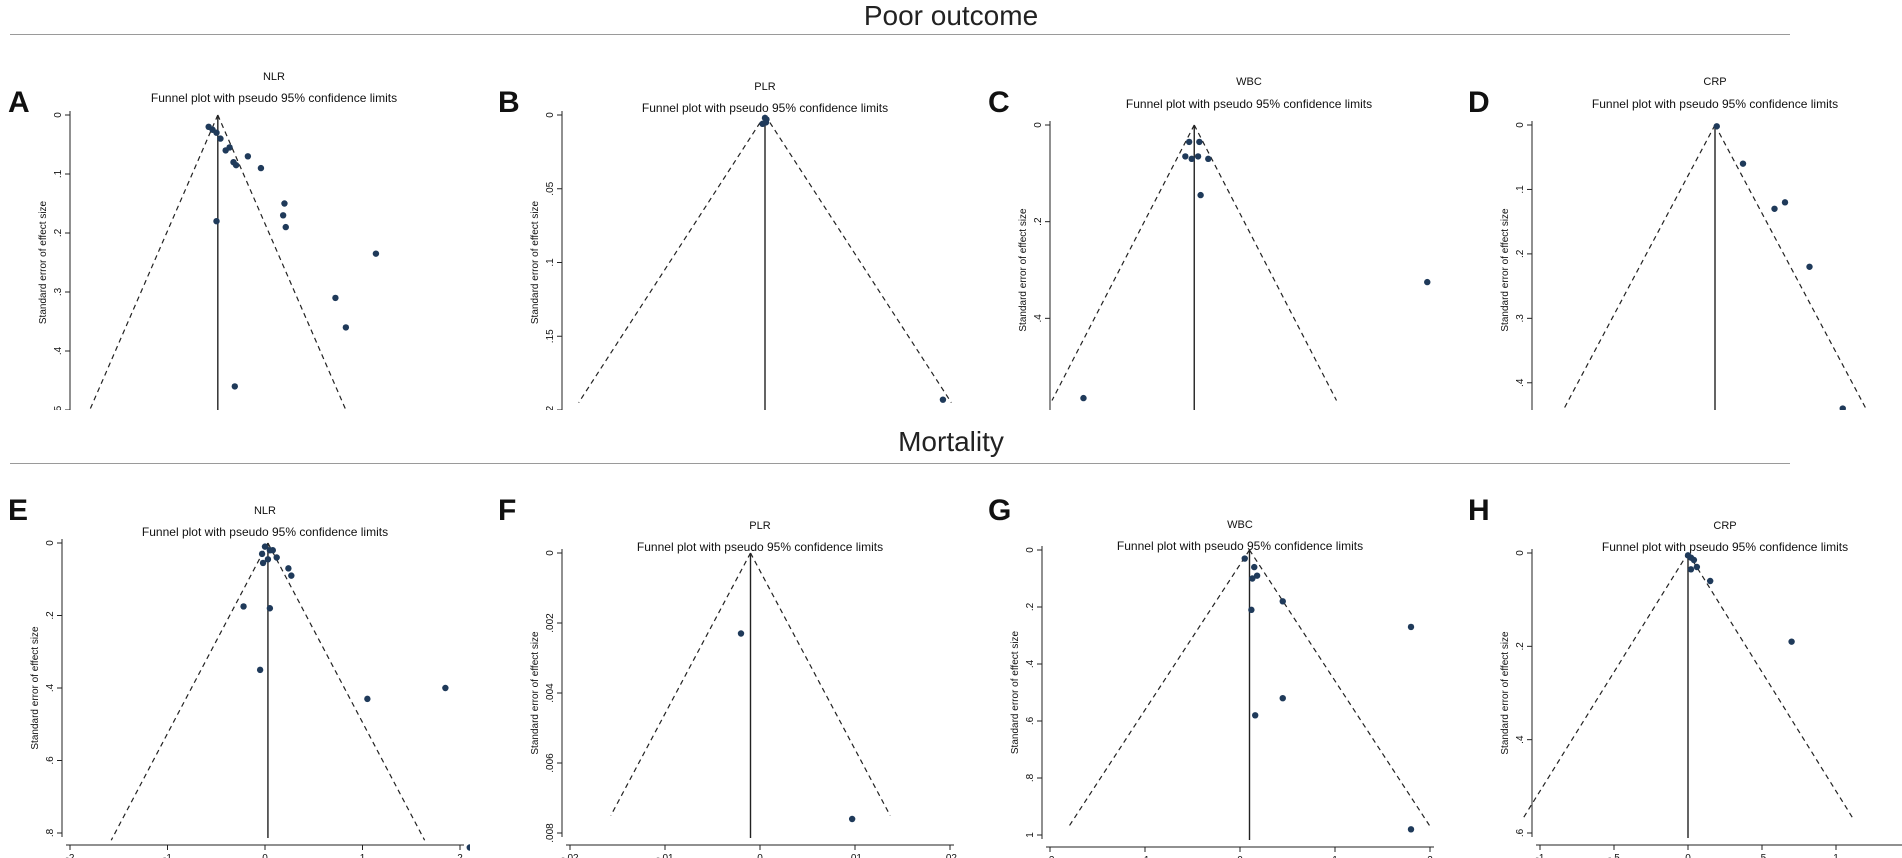 The height and width of the screenshot is (858, 1902). Describe the element at coordinates (900, 34) in the screenshot. I see `section-divider-poor-outcome` at that location.